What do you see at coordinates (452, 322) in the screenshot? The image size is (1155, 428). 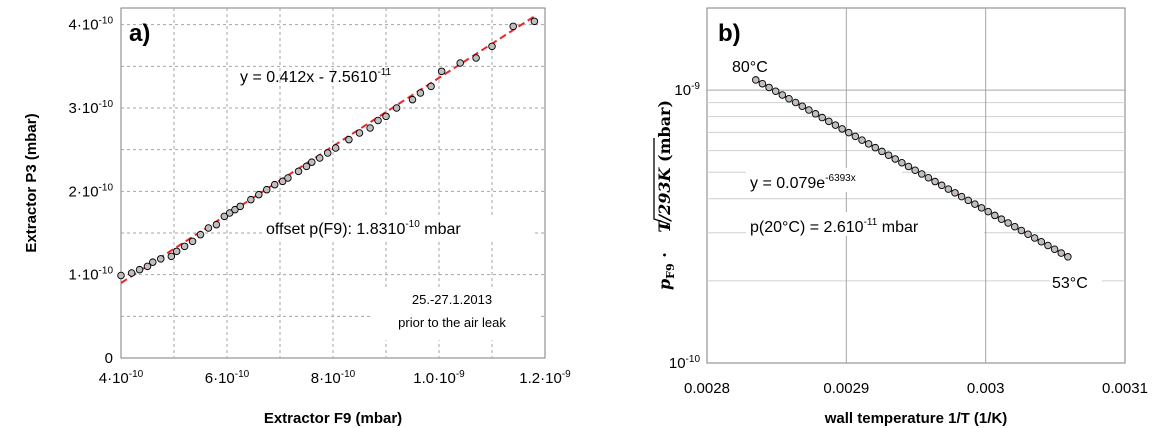 I see `panel-a-condition-label: prior to the air leak` at bounding box center [452, 322].